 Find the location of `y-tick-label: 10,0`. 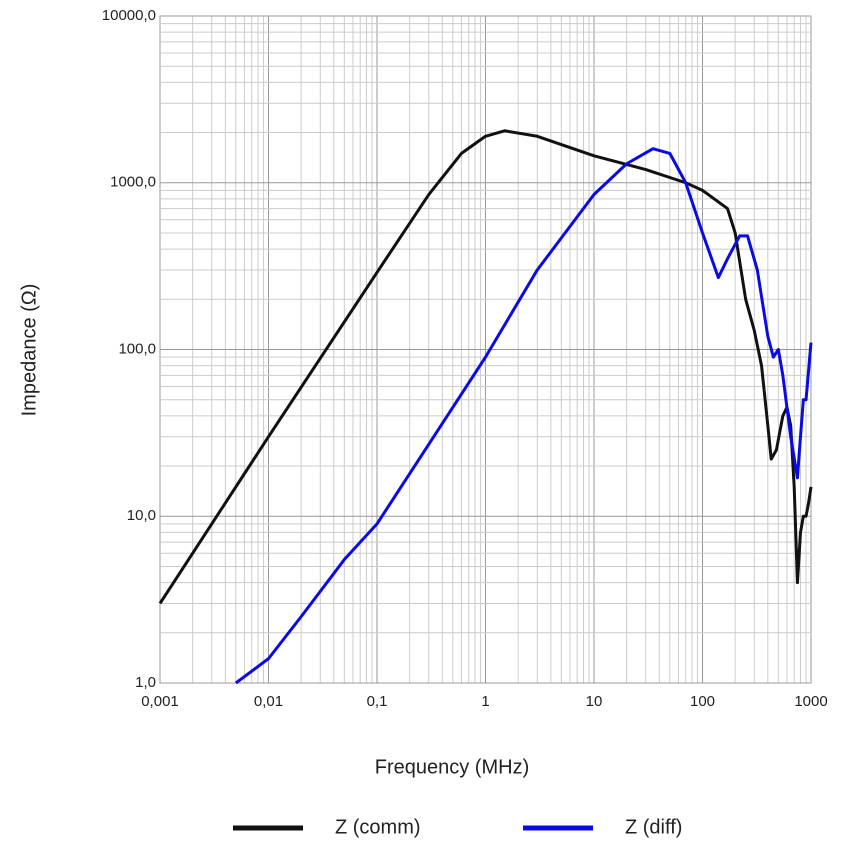

y-tick-label: 10,0 is located at coordinates (141, 515).